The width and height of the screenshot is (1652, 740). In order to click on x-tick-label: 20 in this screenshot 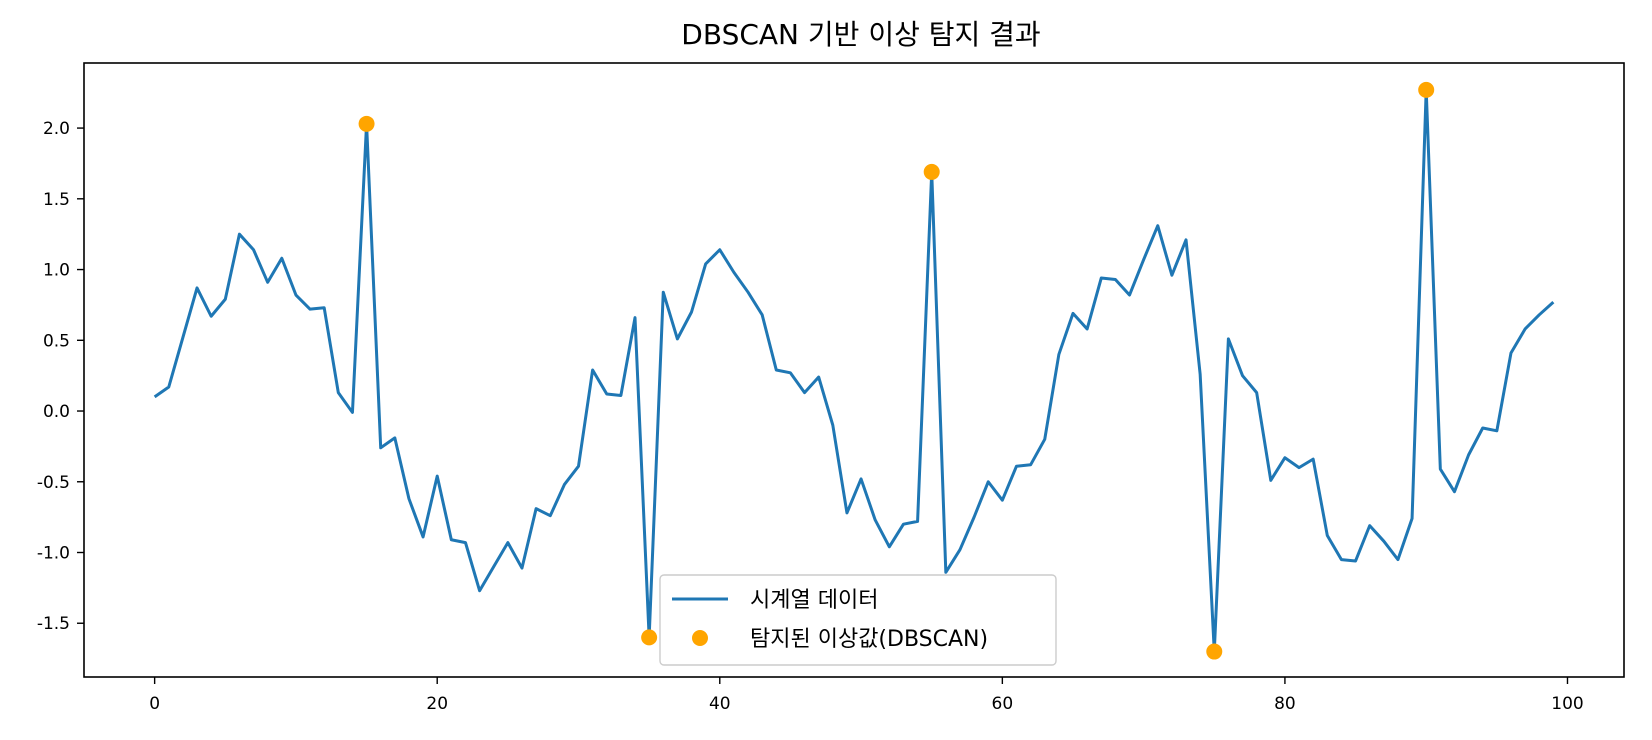, I will do `click(437, 704)`.